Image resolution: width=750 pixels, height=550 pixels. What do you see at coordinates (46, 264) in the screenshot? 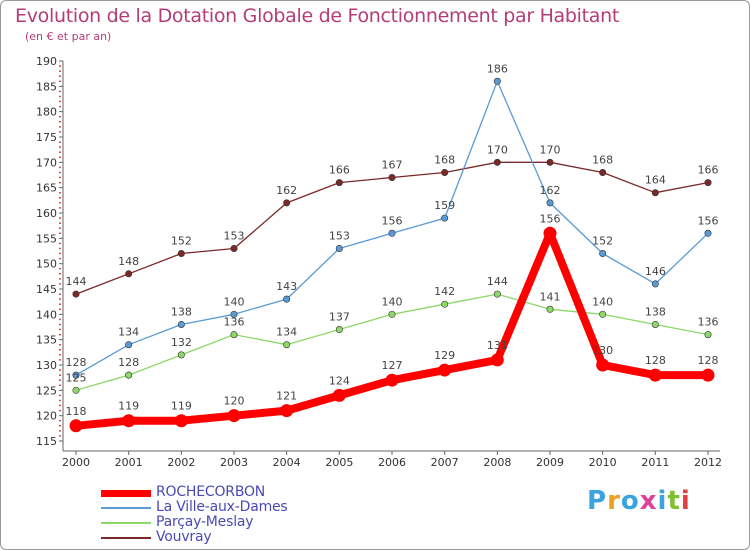
I see `y-tick-label: 150` at bounding box center [46, 264].